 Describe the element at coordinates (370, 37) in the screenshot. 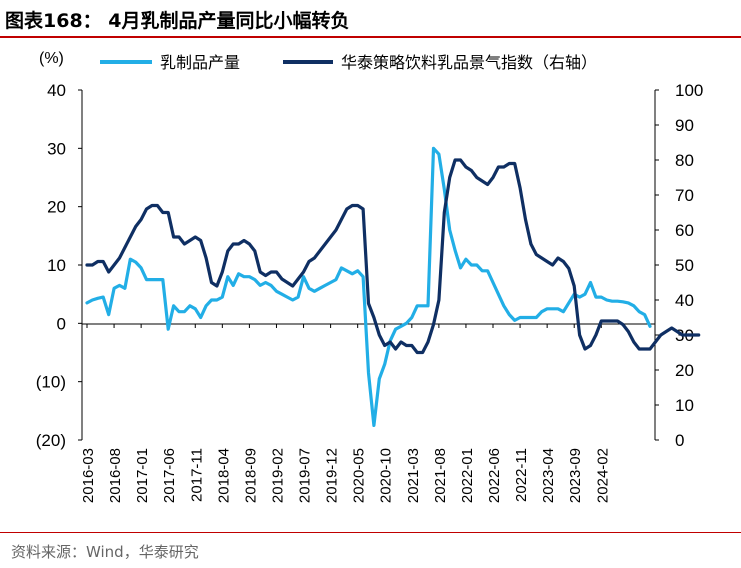

I see `title-divider` at that location.